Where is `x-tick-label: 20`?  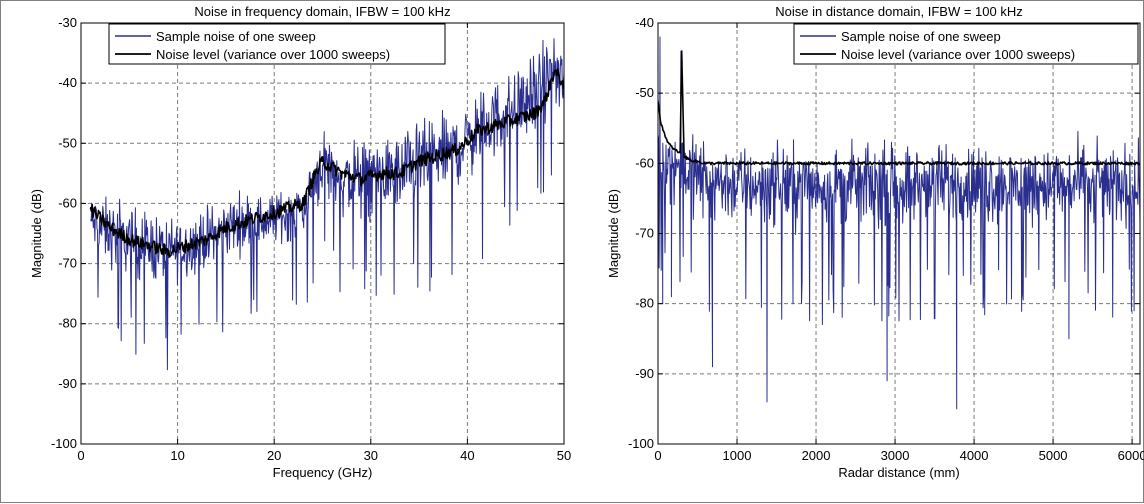 x-tick-label: 20 is located at coordinates (274, 455).